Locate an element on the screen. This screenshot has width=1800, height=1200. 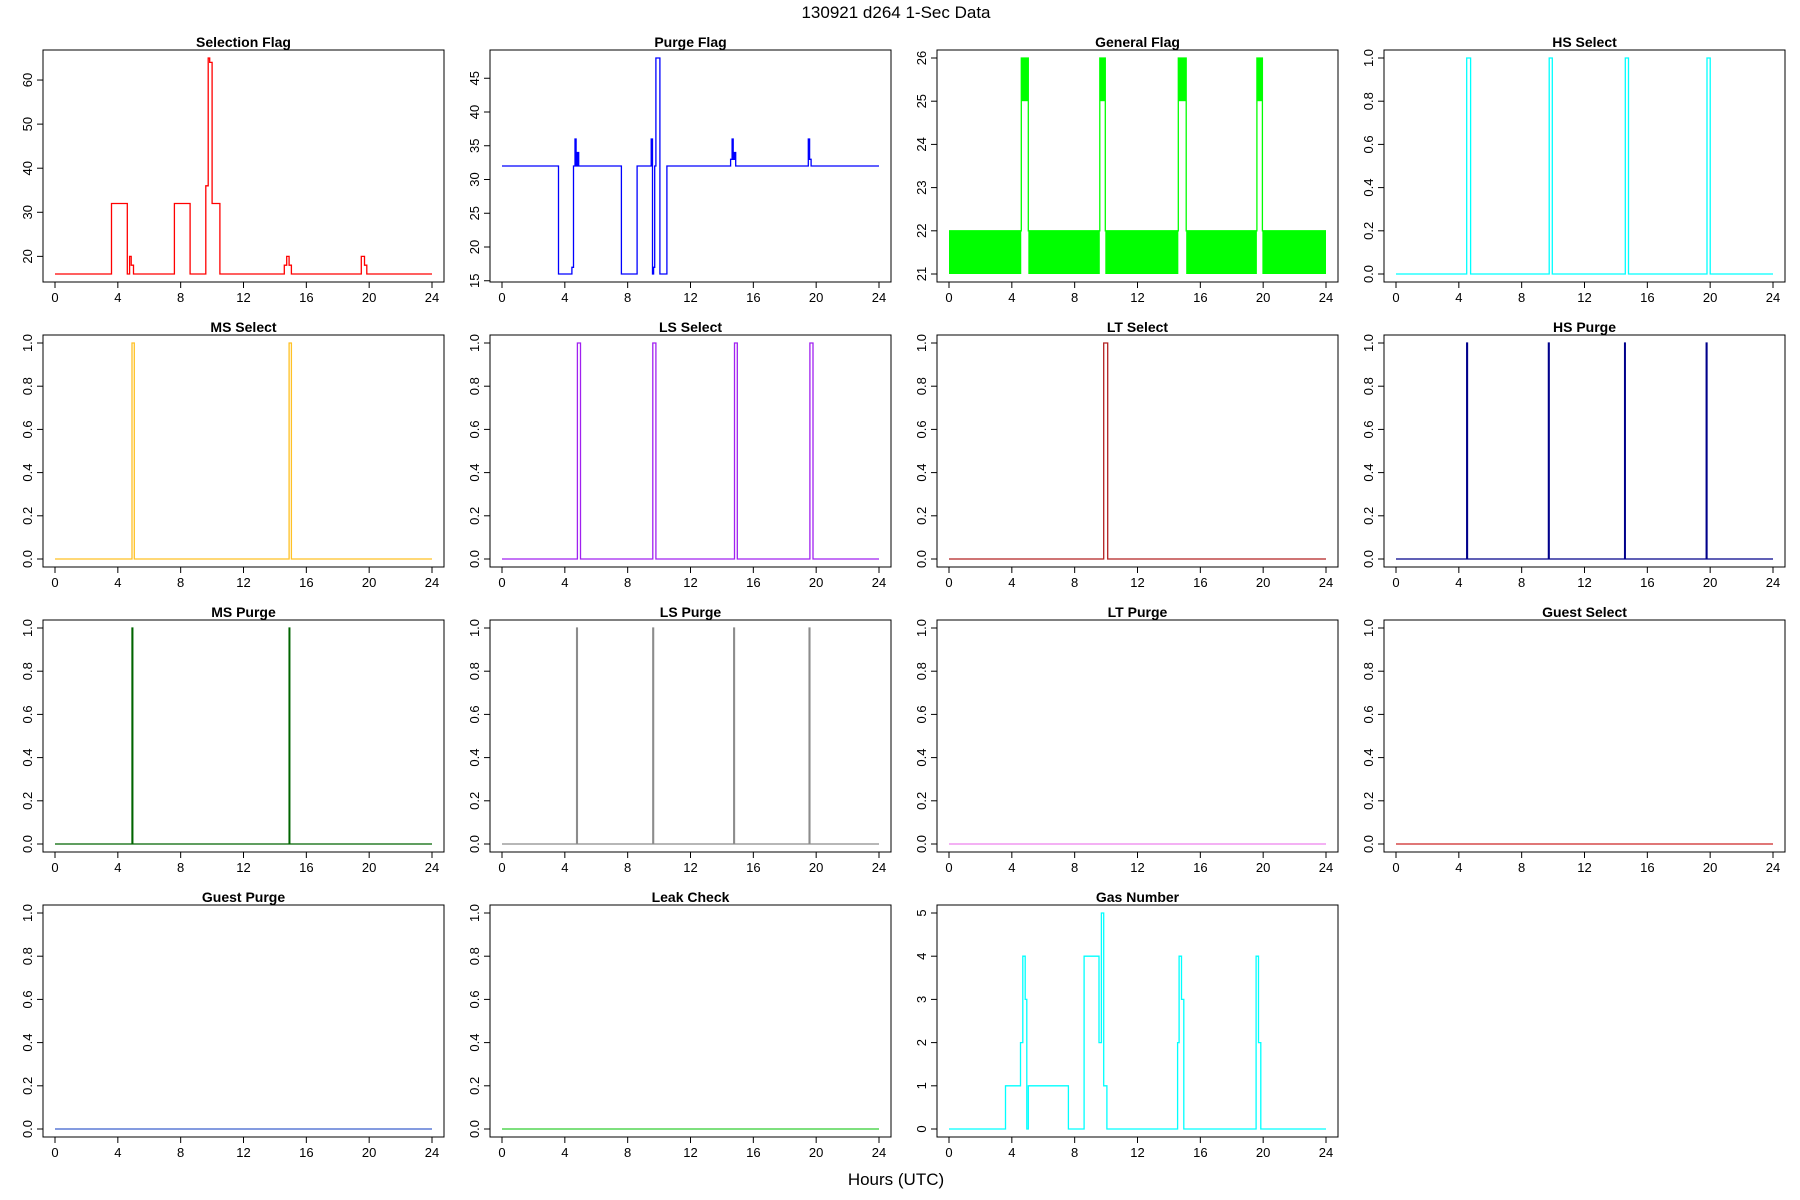
panel-title: HS Select is located at coordinates (1584, 42).